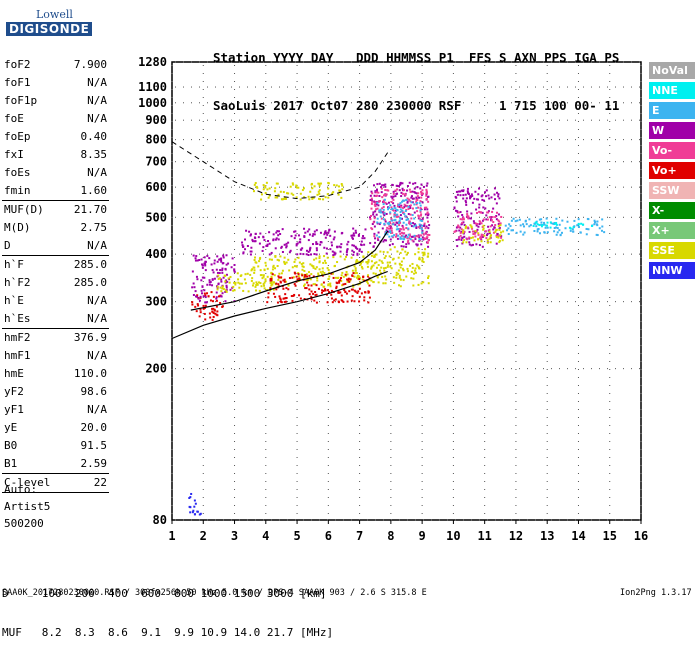 The image size is (700, 652). I want to click on x-tick-label: 1, so click(171, 536).